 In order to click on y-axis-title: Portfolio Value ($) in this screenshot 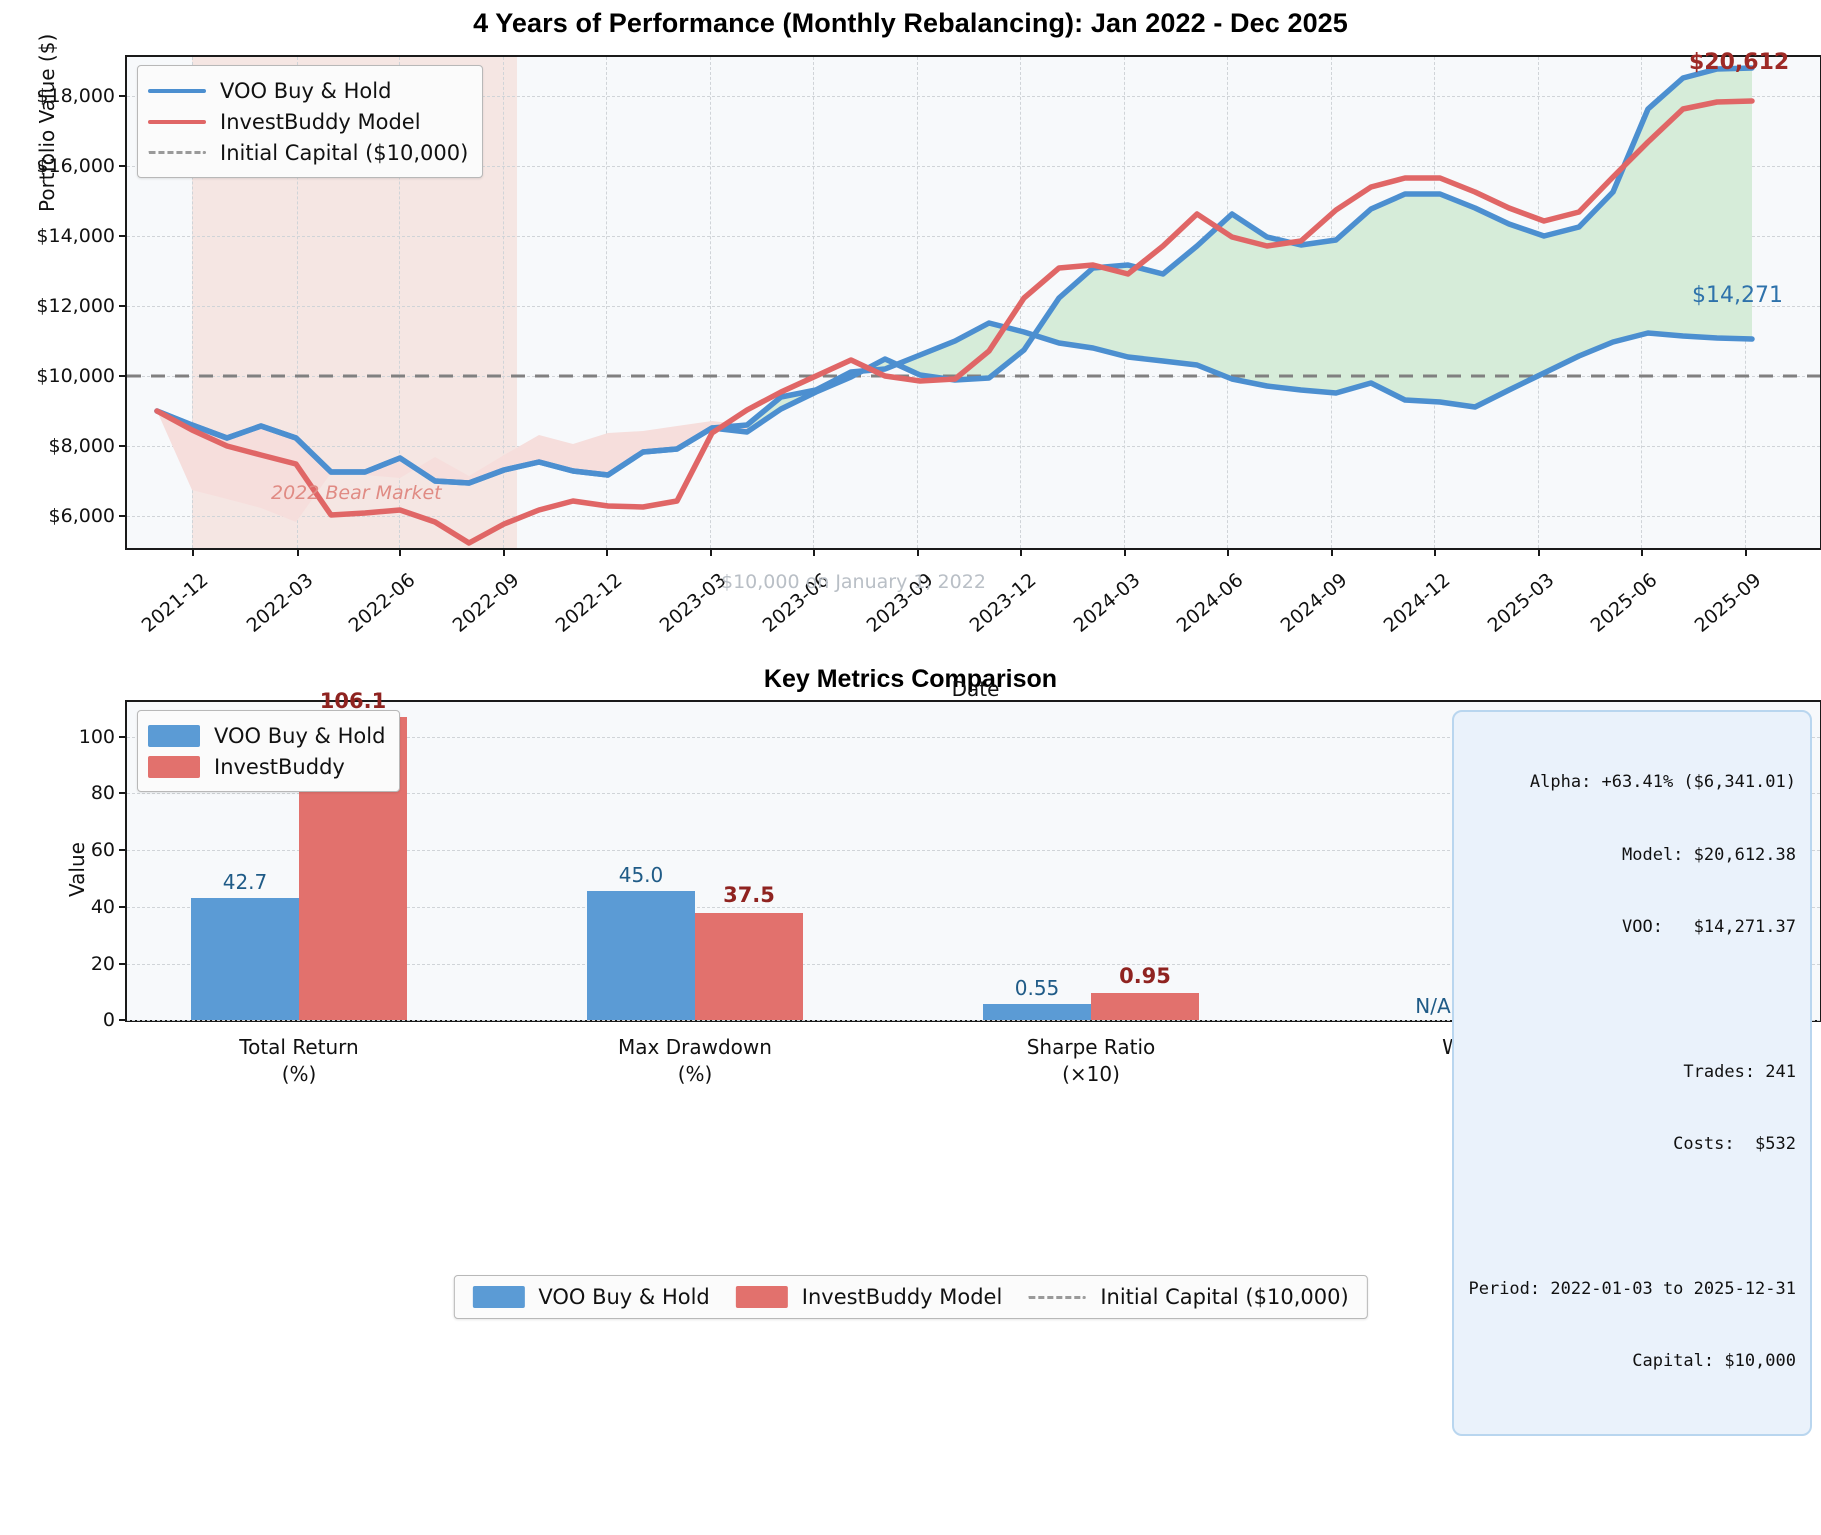, I will do `click(47, 122)`.